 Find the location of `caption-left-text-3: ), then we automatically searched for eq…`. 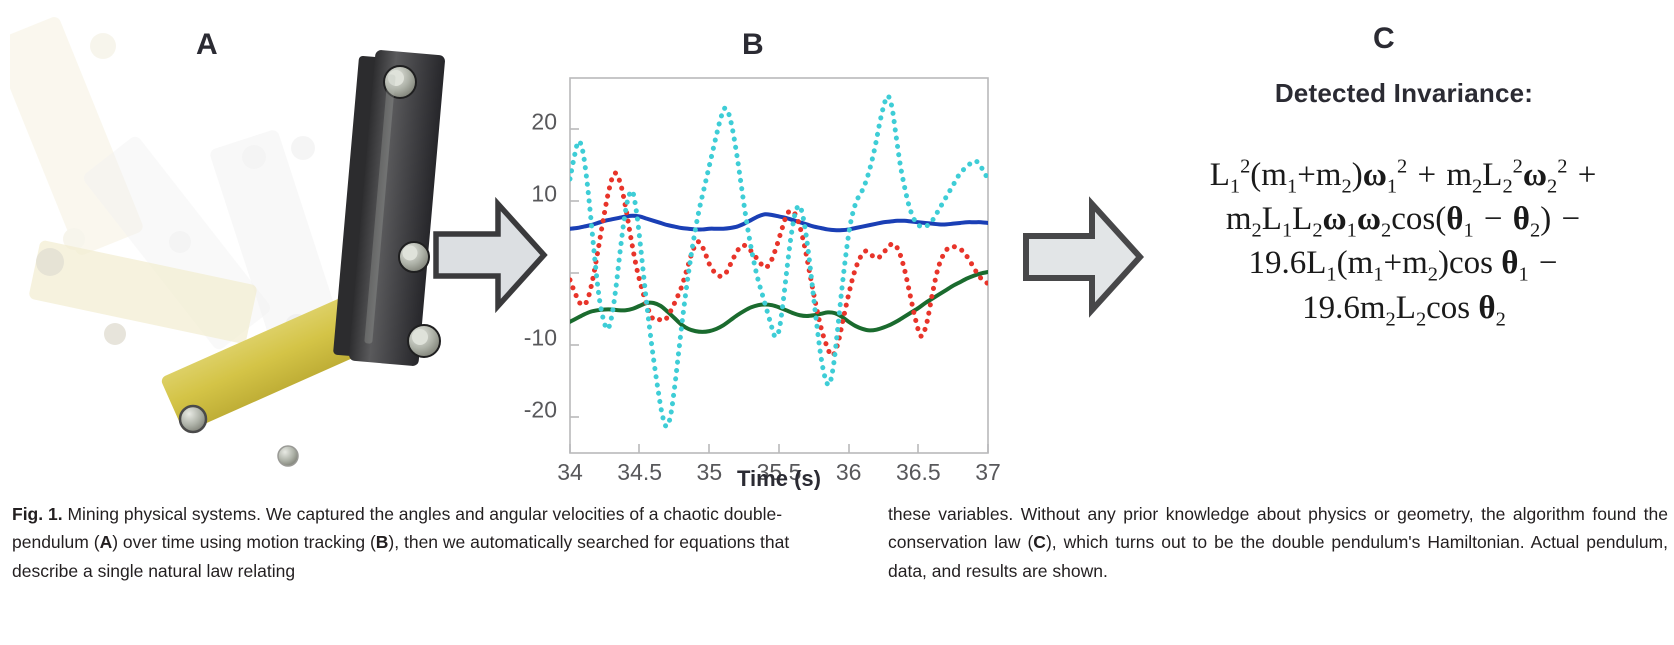

caption-left-text-3: ), then we automatically searched for eq… is located at coordinates (401, 556).